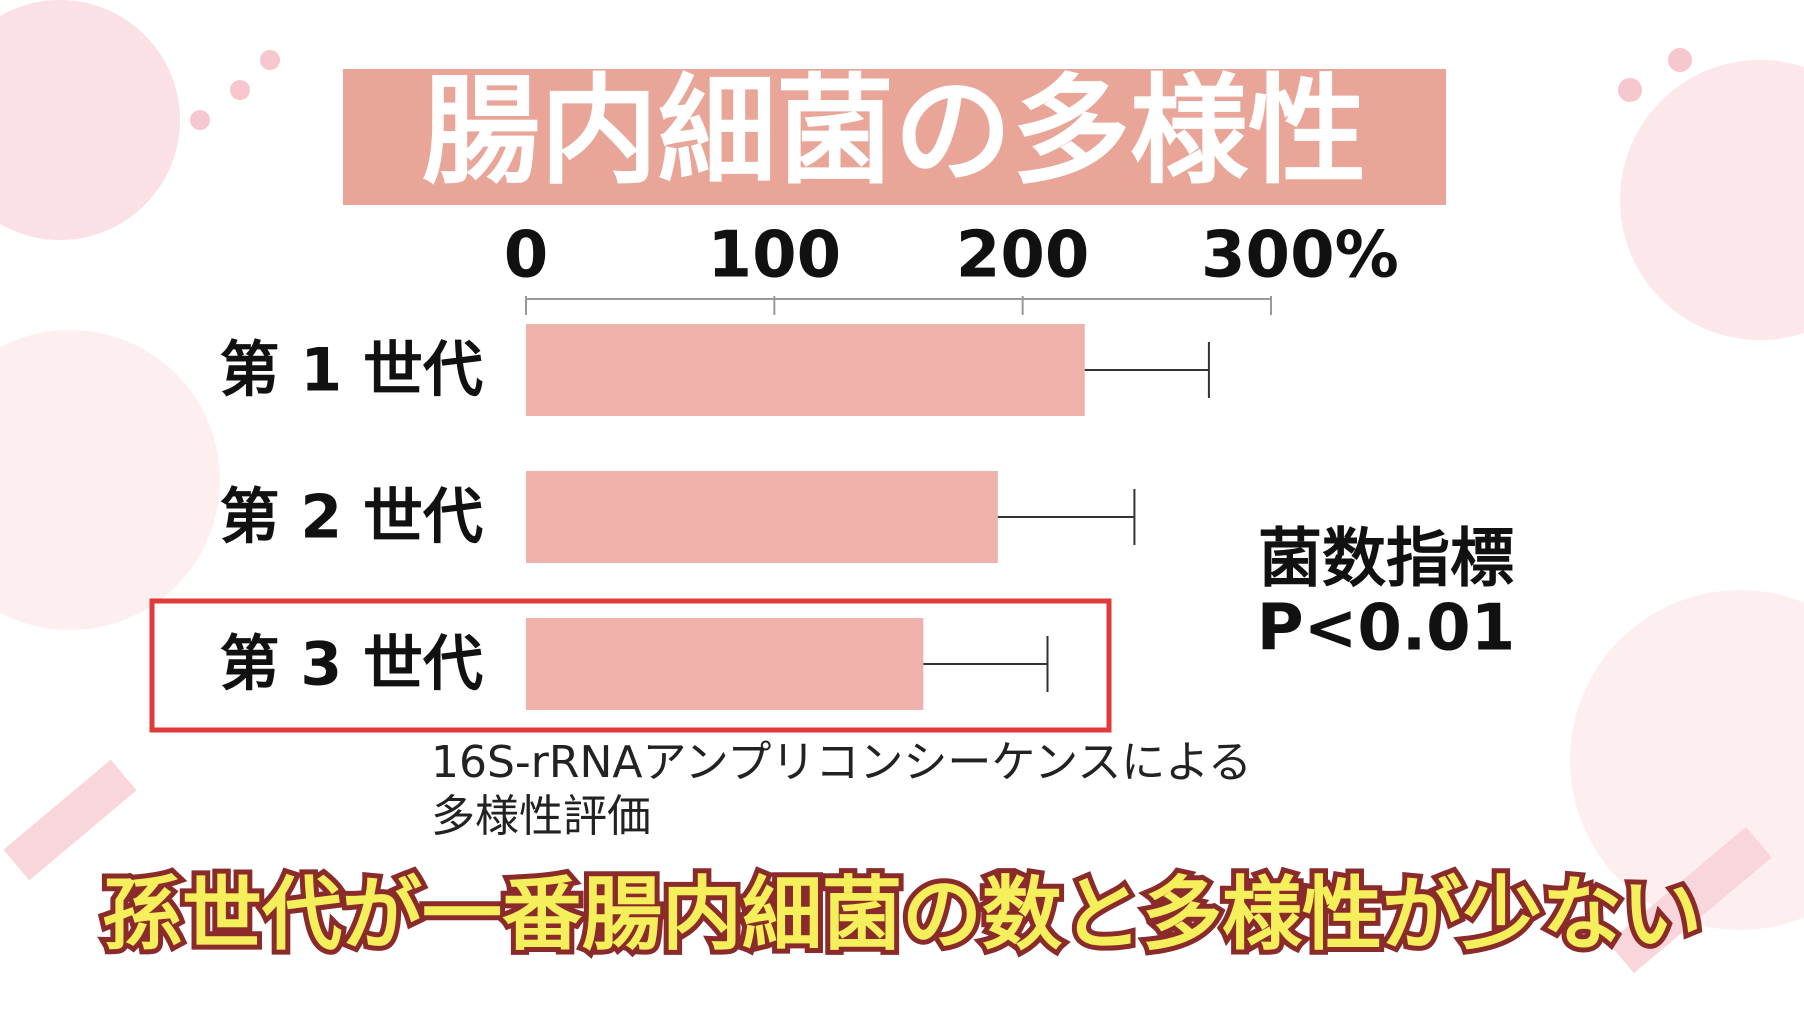 Image resolution: width=1804 pixels, height=1016 pixels. Describe the element at coordinates (351, 371) in the screenshot. I see `y-tick-label: 第 1 世代` at that location.